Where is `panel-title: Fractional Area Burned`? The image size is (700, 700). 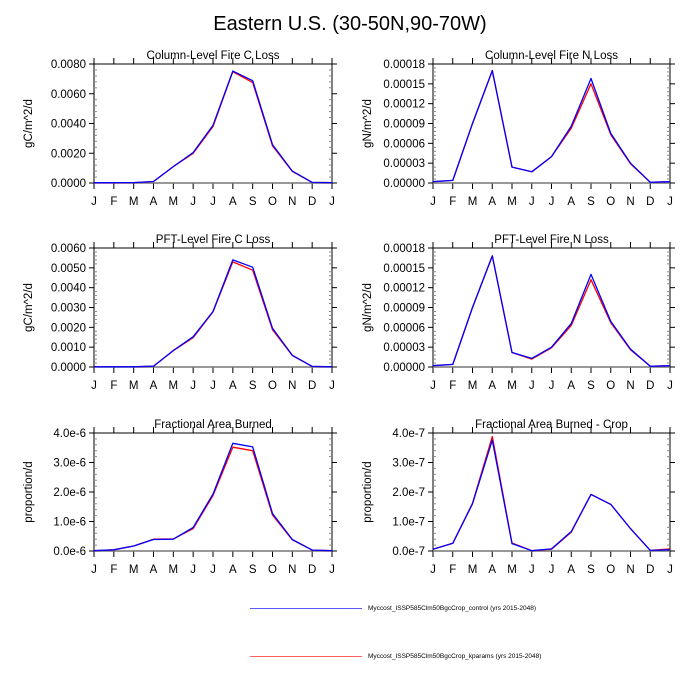
panel-title: Fractional Area Burned is located at coordinates (213, 425).